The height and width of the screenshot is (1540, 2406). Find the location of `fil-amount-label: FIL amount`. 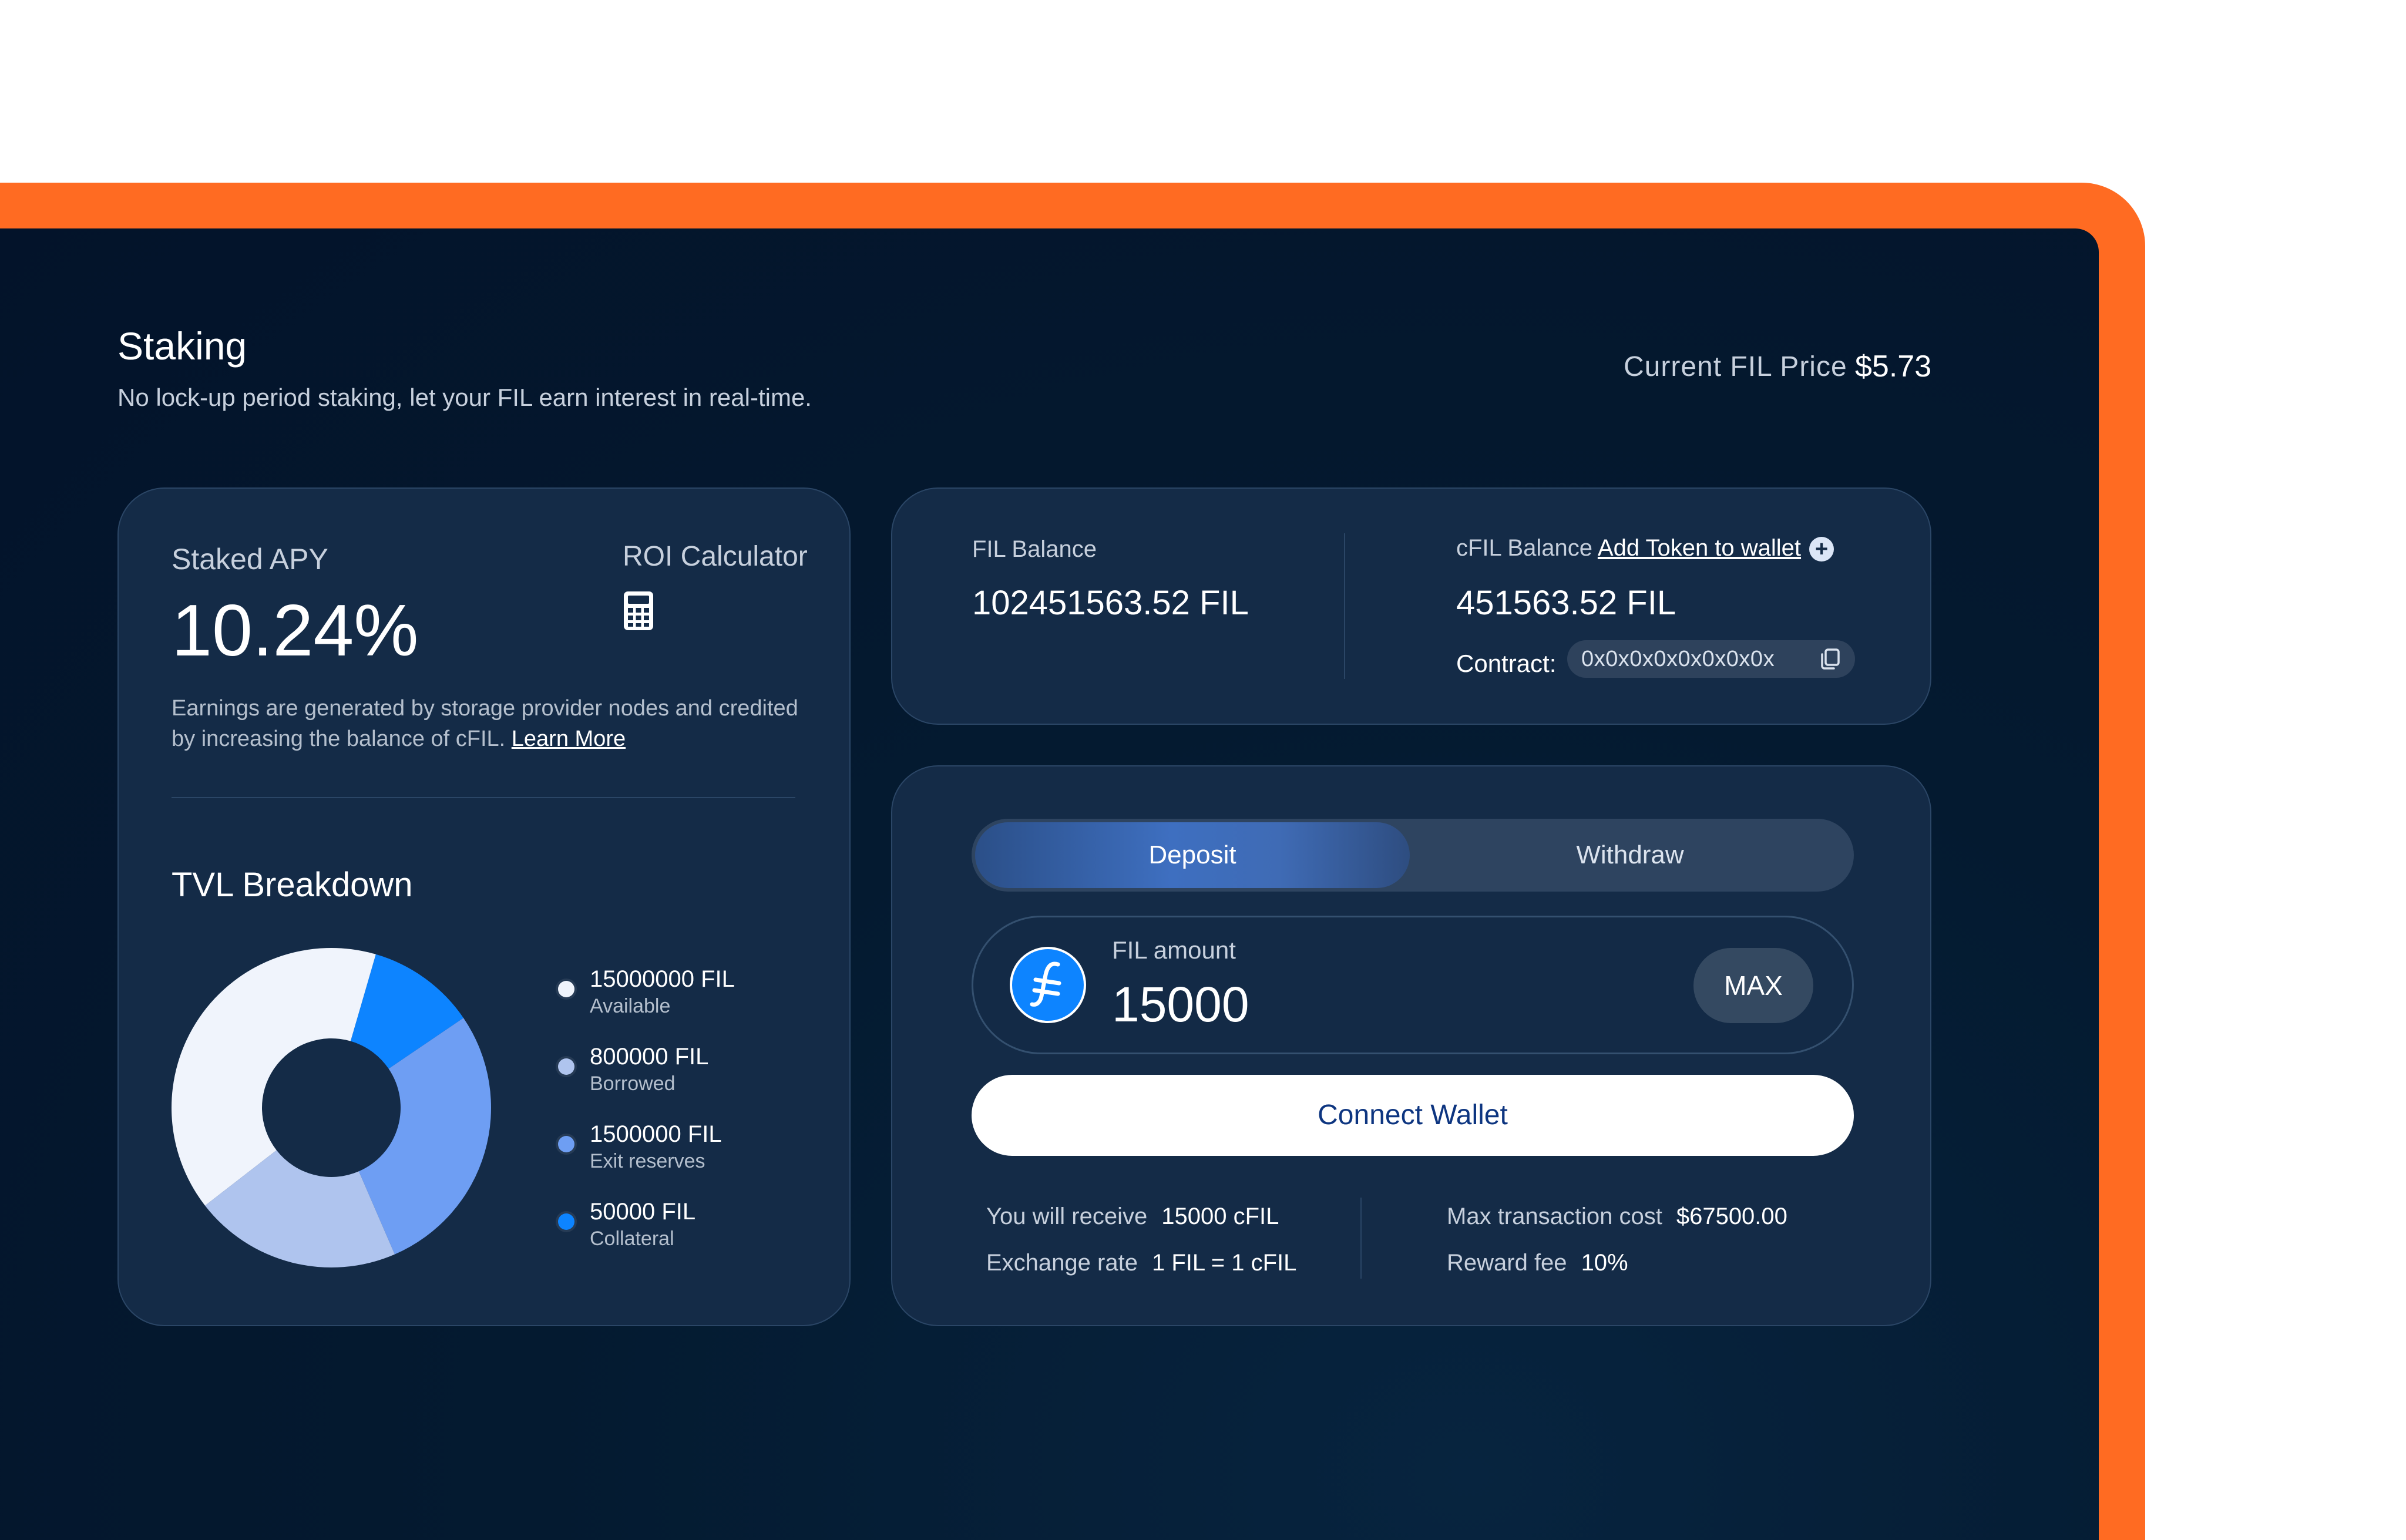

fil-amount-label: FIL amount is located at coordinates (1174, 950).